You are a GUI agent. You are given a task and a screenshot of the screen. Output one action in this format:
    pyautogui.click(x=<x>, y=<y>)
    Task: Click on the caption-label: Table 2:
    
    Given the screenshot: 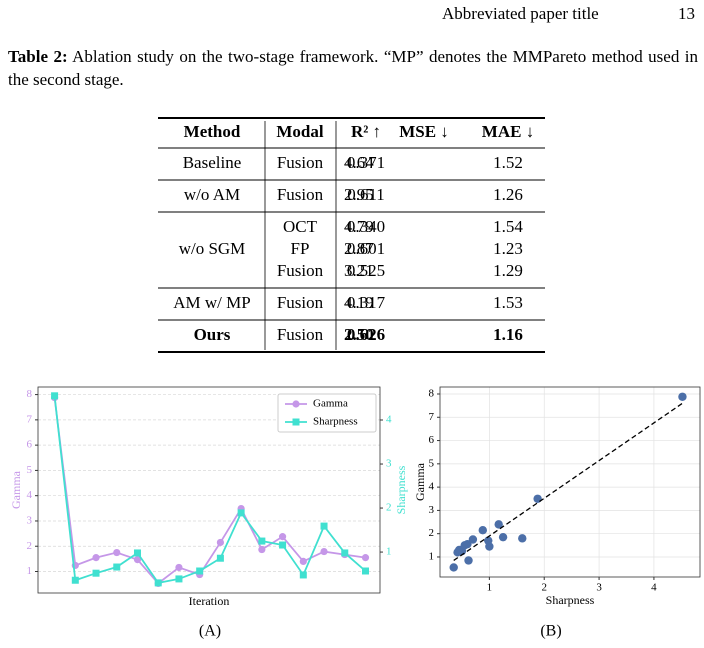 What is the action you would take?
    pyautogui.click(x=38, y=56)
    